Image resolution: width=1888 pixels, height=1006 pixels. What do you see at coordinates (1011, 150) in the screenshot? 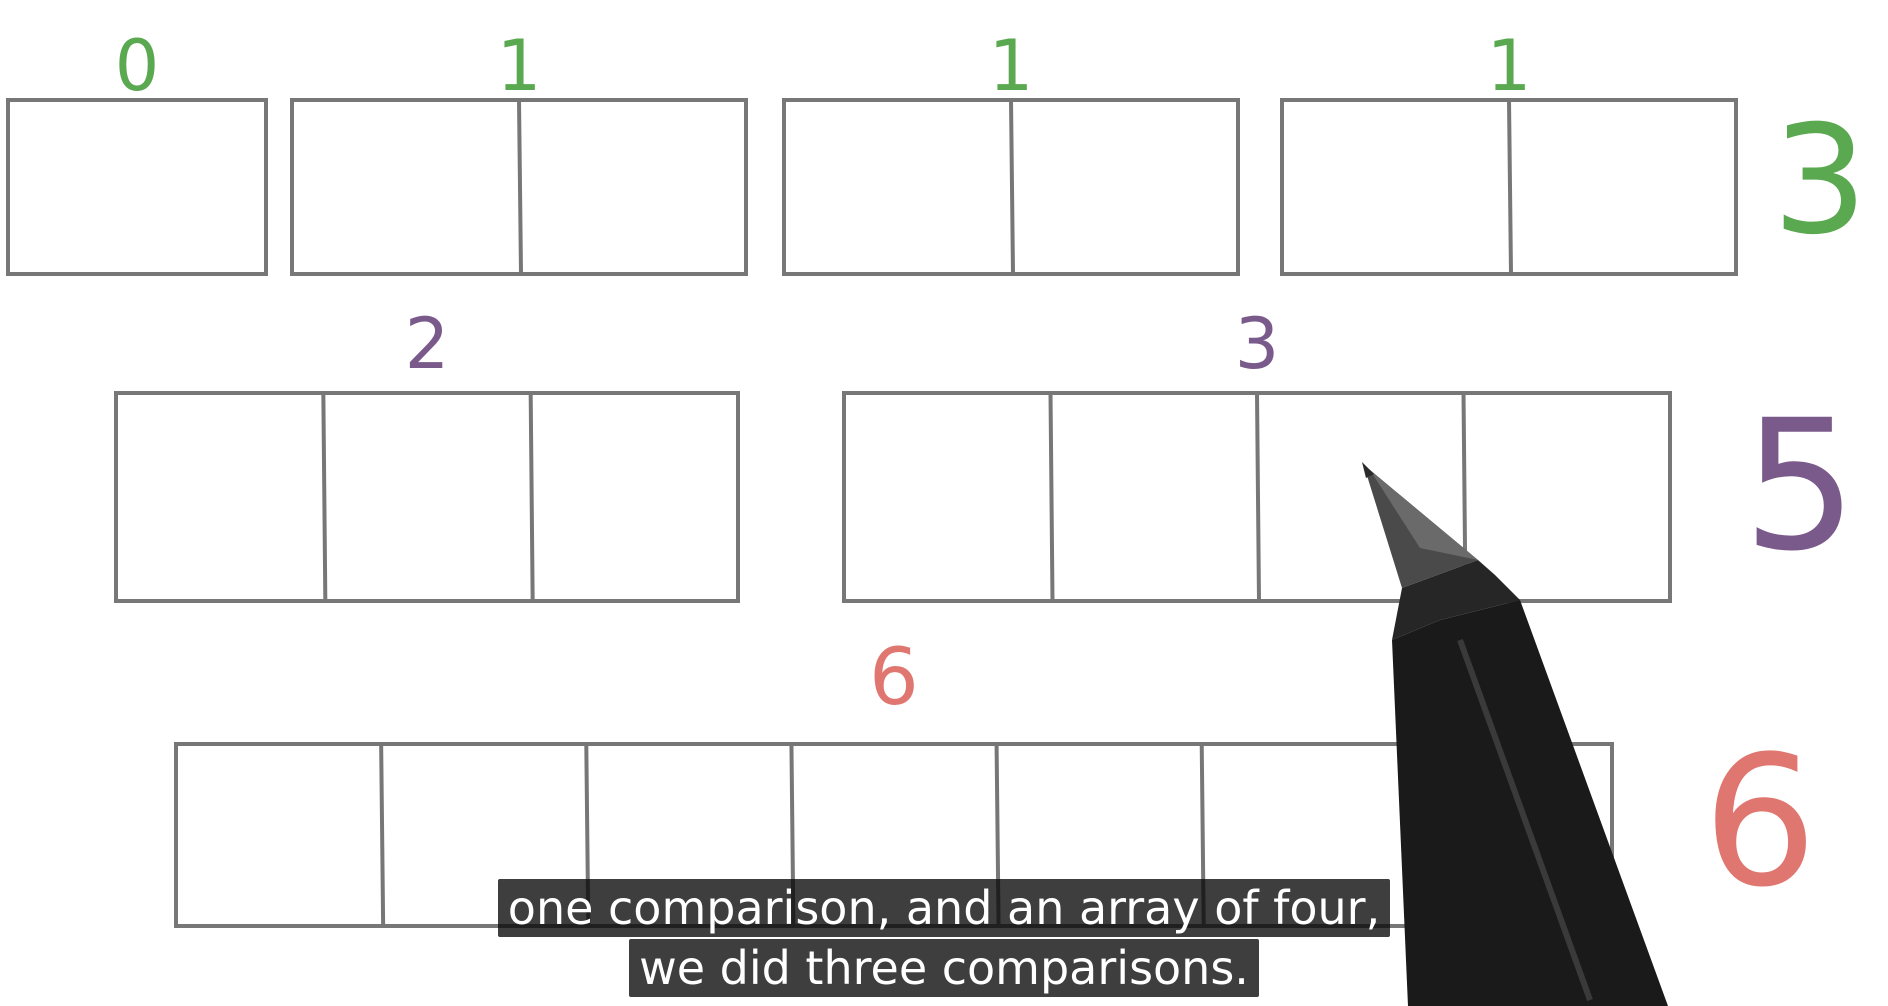
I see `array-row1-3: 1` at bounding box center [1011, 150].